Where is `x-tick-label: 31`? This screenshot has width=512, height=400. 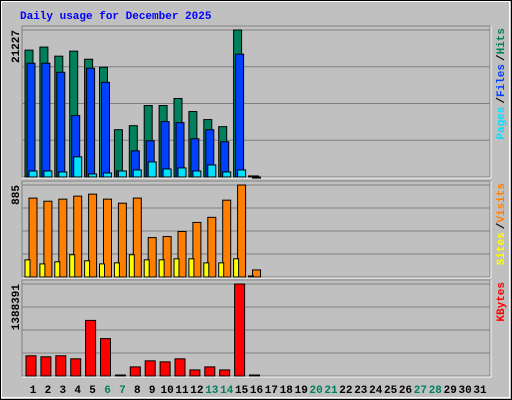
x-tick-label: 31 is located at coordinates (480, 391).